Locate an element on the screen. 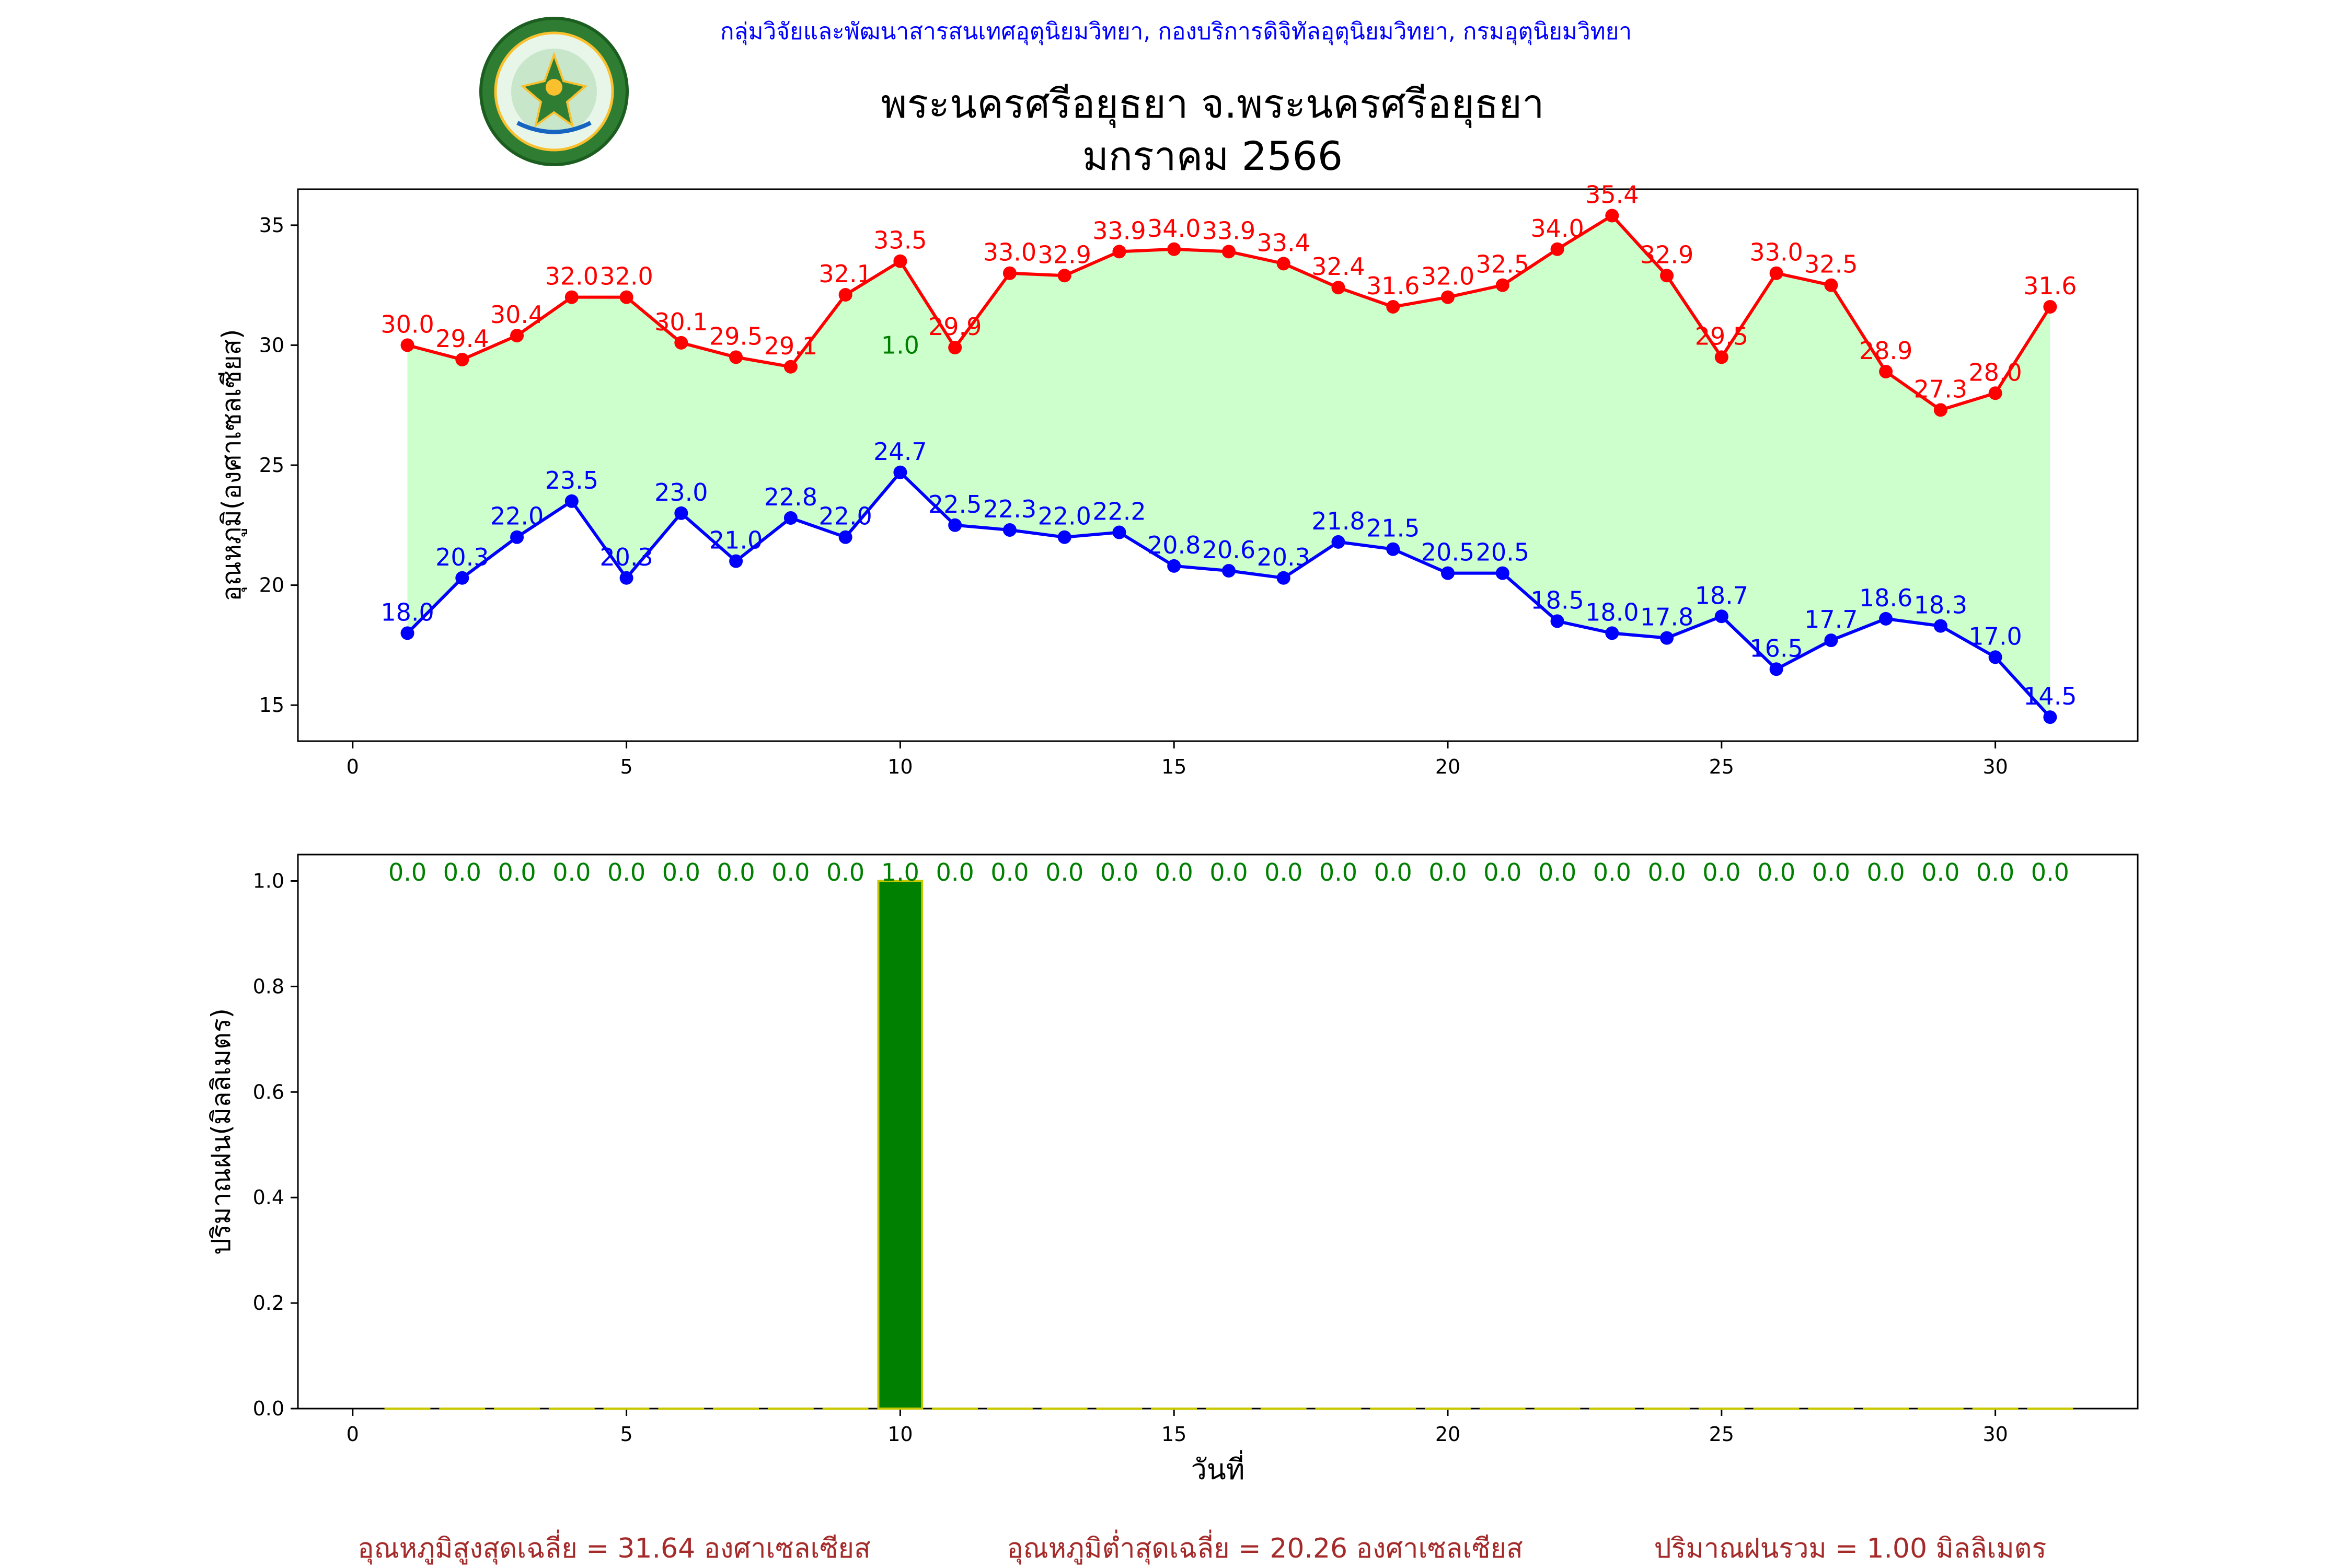  rain-data-label: 1.0 is located at coordinates (900, 872).